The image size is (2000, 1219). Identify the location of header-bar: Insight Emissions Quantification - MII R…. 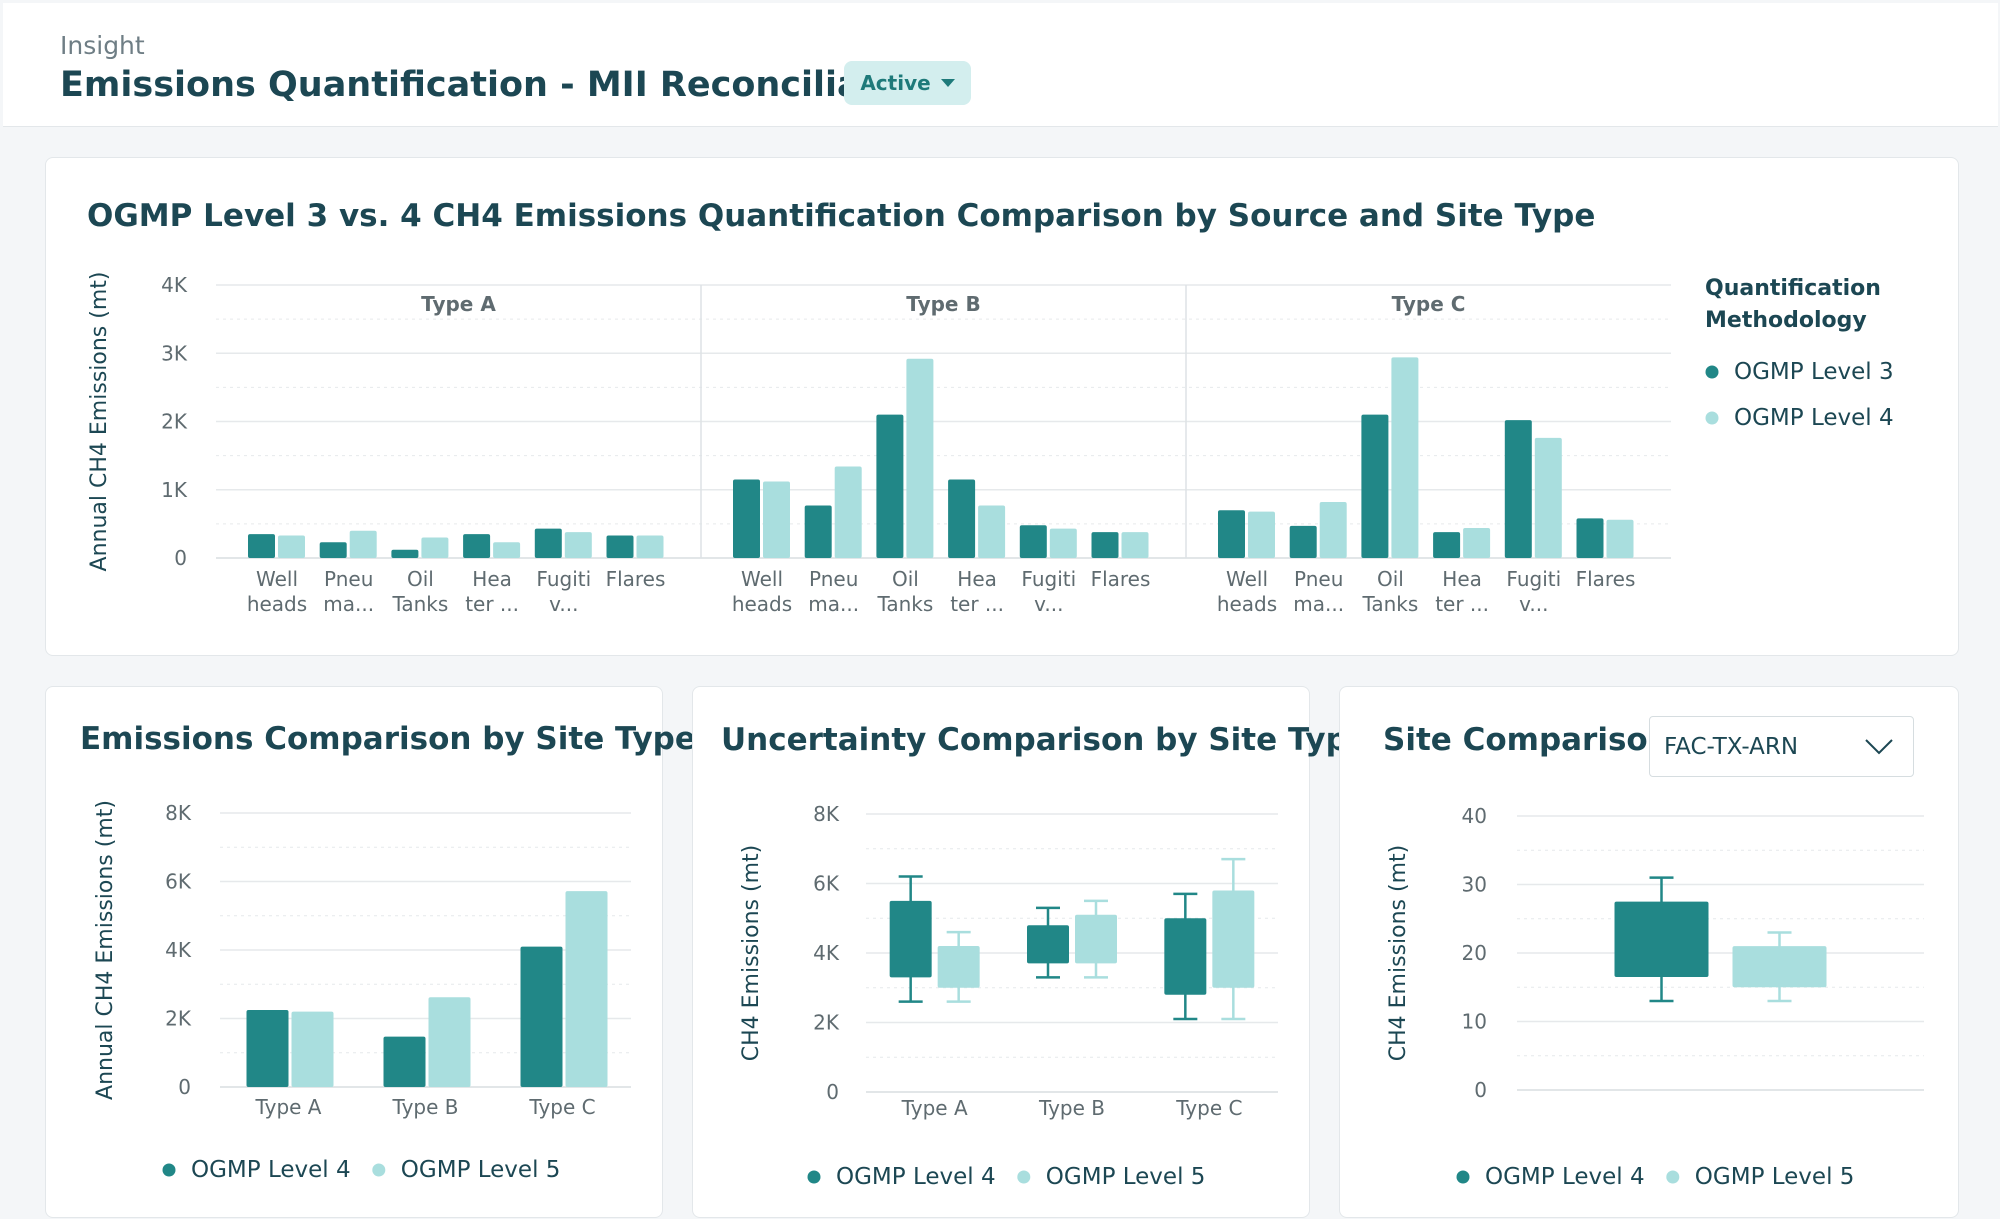
(1000, 65).